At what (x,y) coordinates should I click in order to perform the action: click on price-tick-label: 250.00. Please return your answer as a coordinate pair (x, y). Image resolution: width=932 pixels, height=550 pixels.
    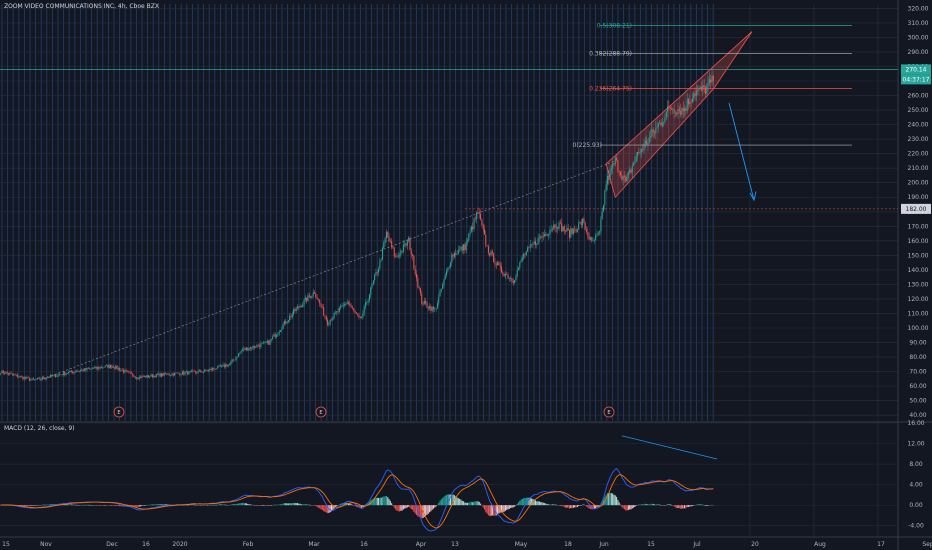
    Looking at the image, I should click on (918, 110).